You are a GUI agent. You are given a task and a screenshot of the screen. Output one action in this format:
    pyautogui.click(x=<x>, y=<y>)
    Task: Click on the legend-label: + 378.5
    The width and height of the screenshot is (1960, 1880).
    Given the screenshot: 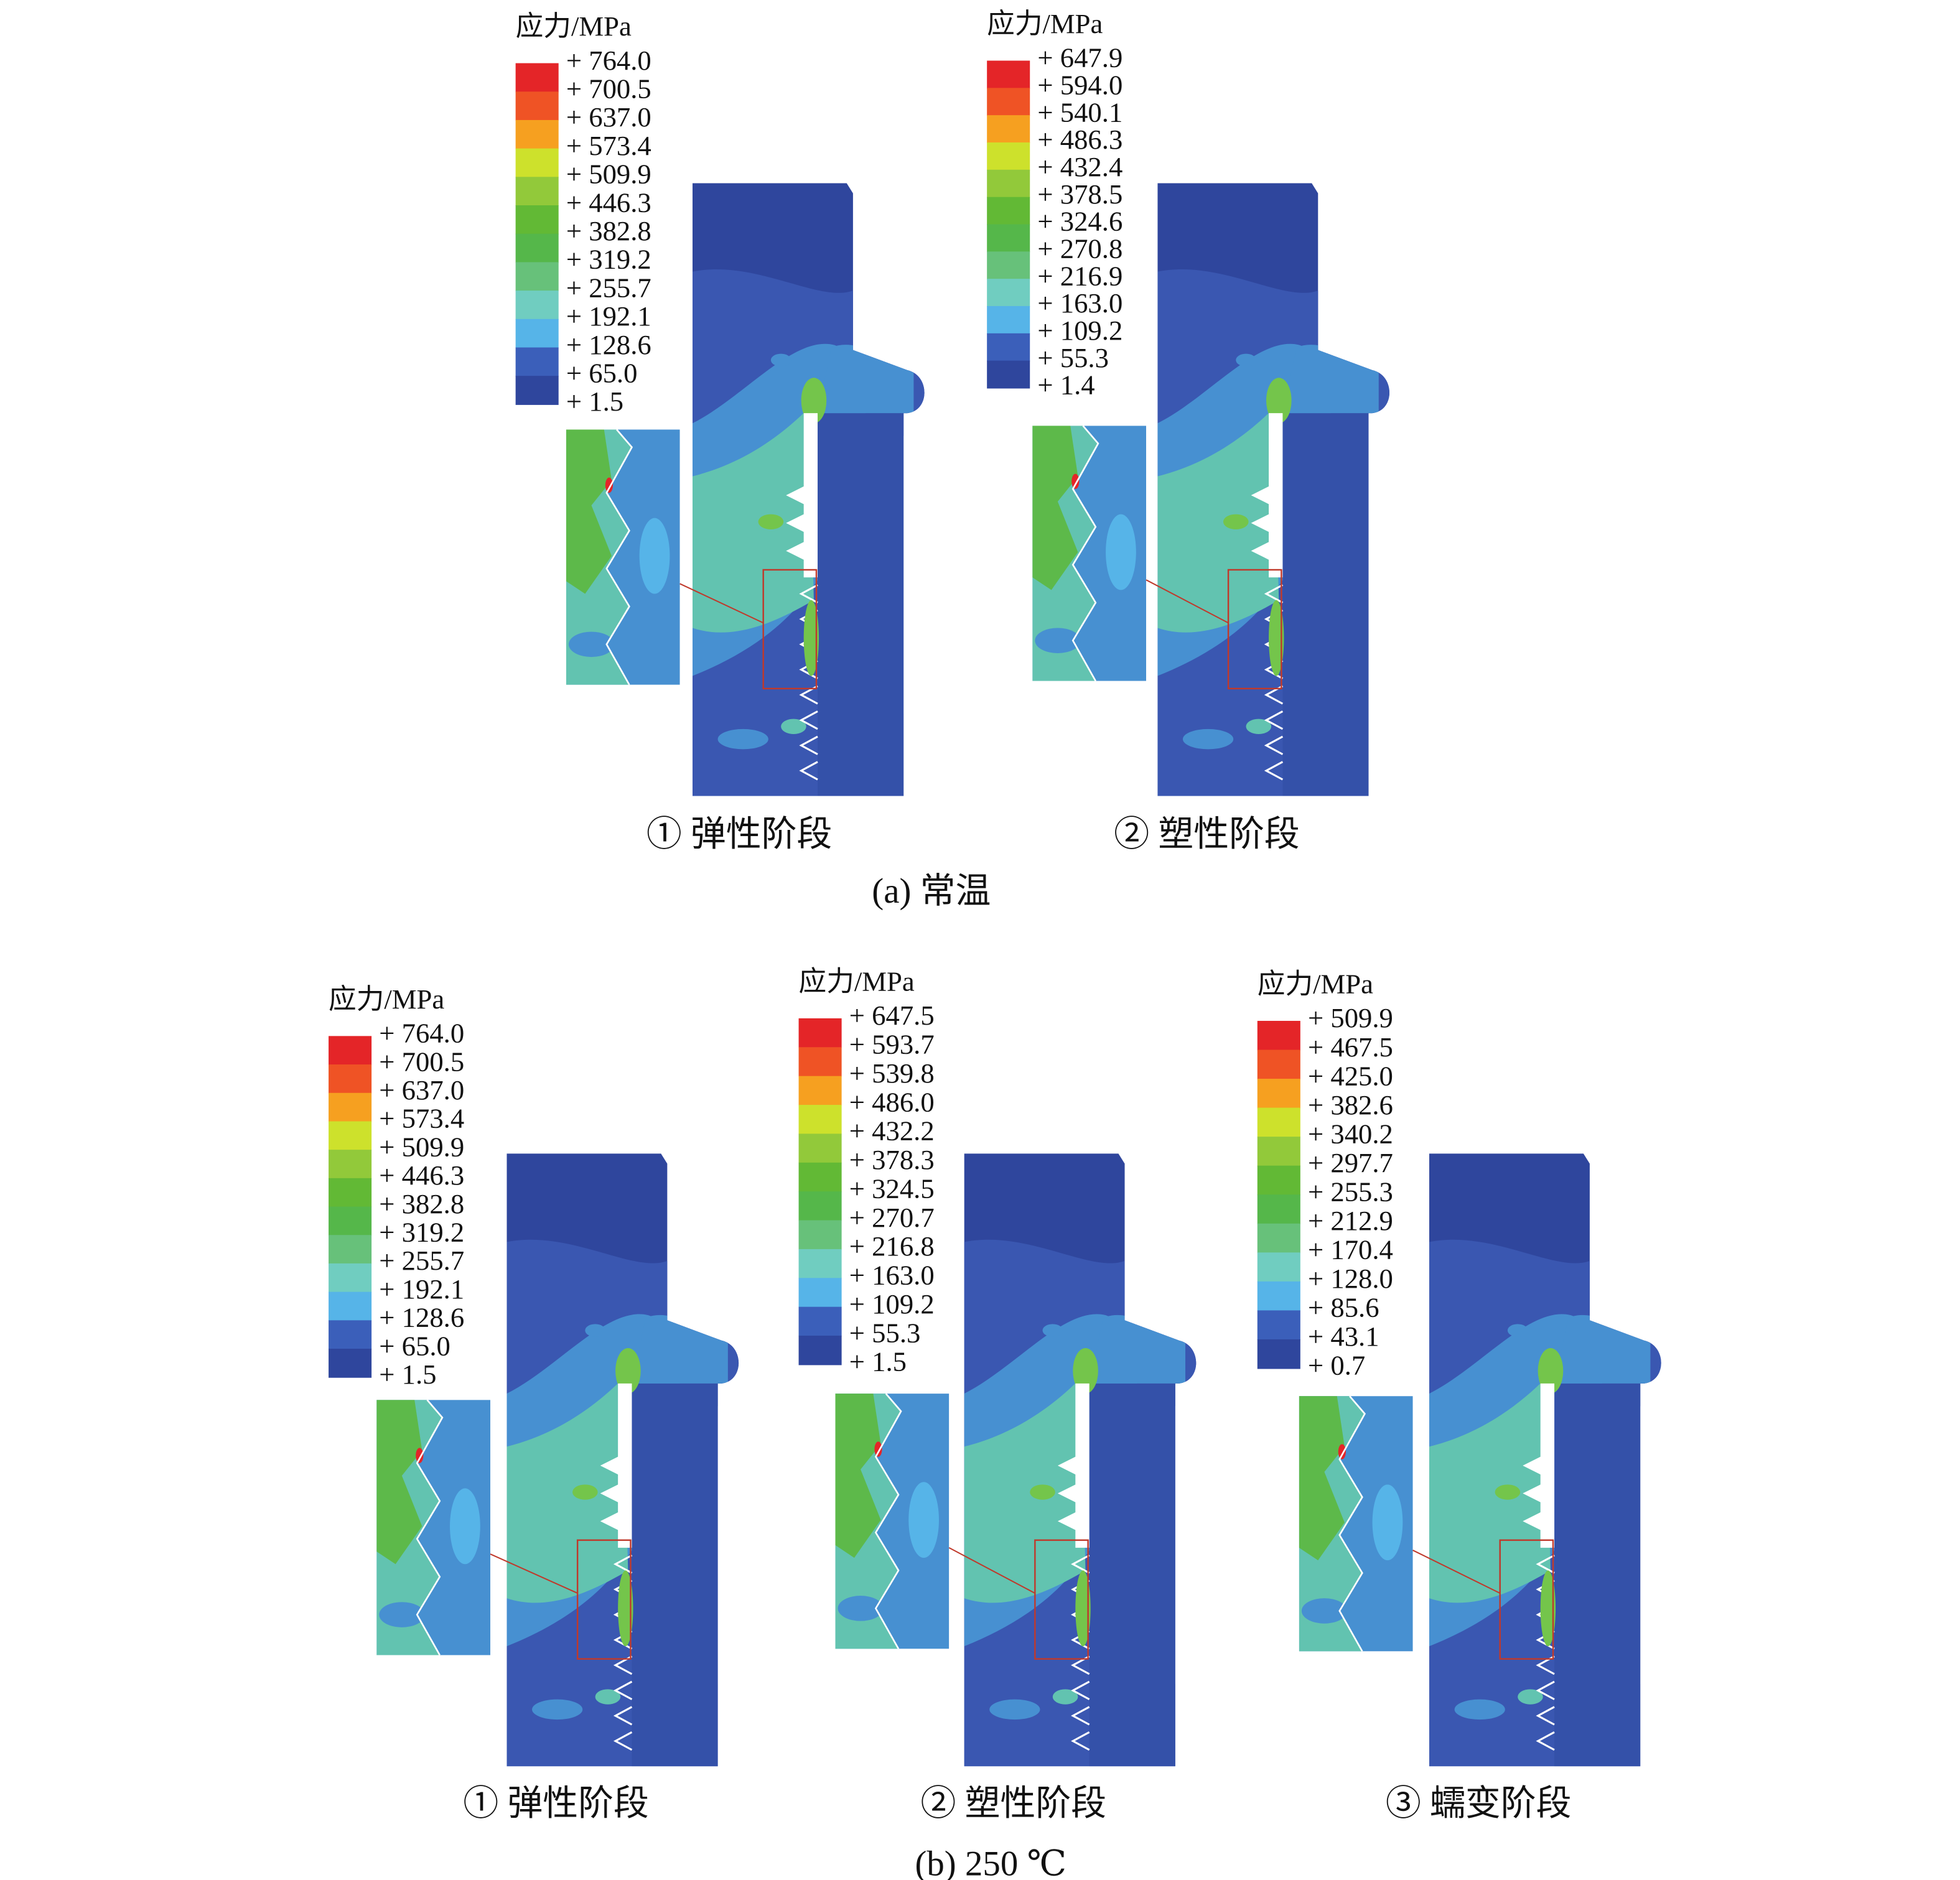 What is the action you would take?
    pyautogui.click(x=1080, y=195)
    